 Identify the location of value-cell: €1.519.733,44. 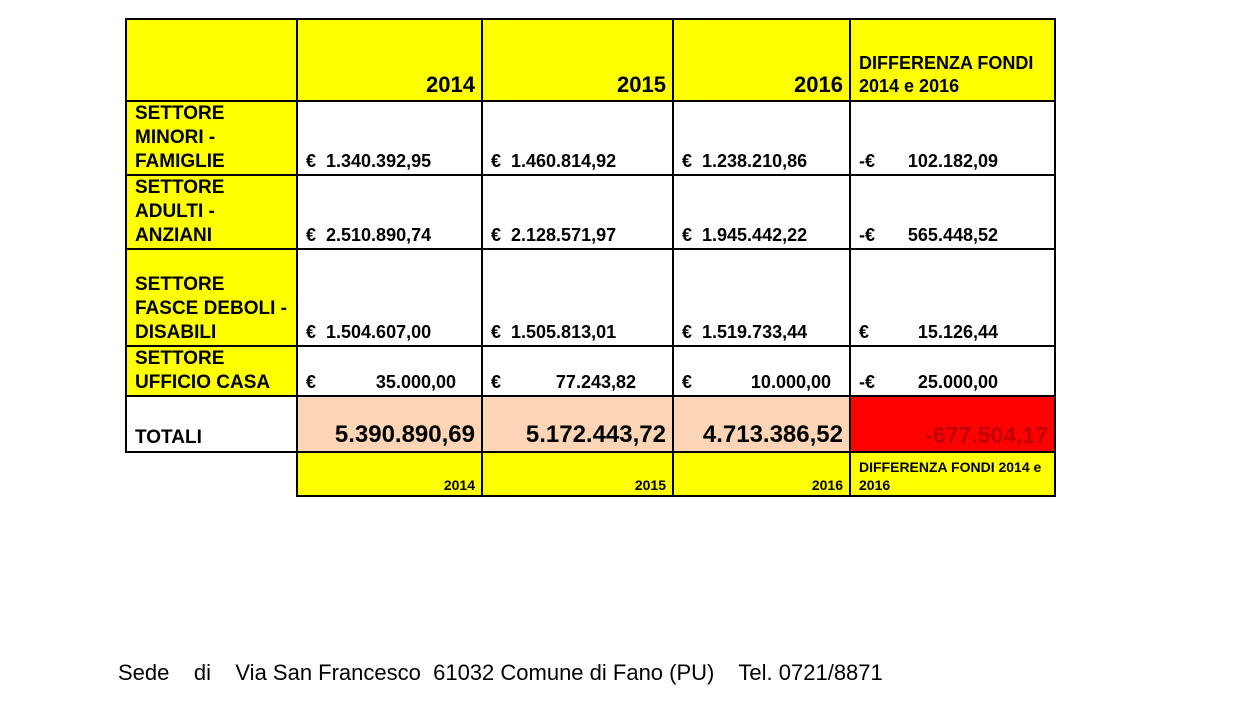
(761, 297).